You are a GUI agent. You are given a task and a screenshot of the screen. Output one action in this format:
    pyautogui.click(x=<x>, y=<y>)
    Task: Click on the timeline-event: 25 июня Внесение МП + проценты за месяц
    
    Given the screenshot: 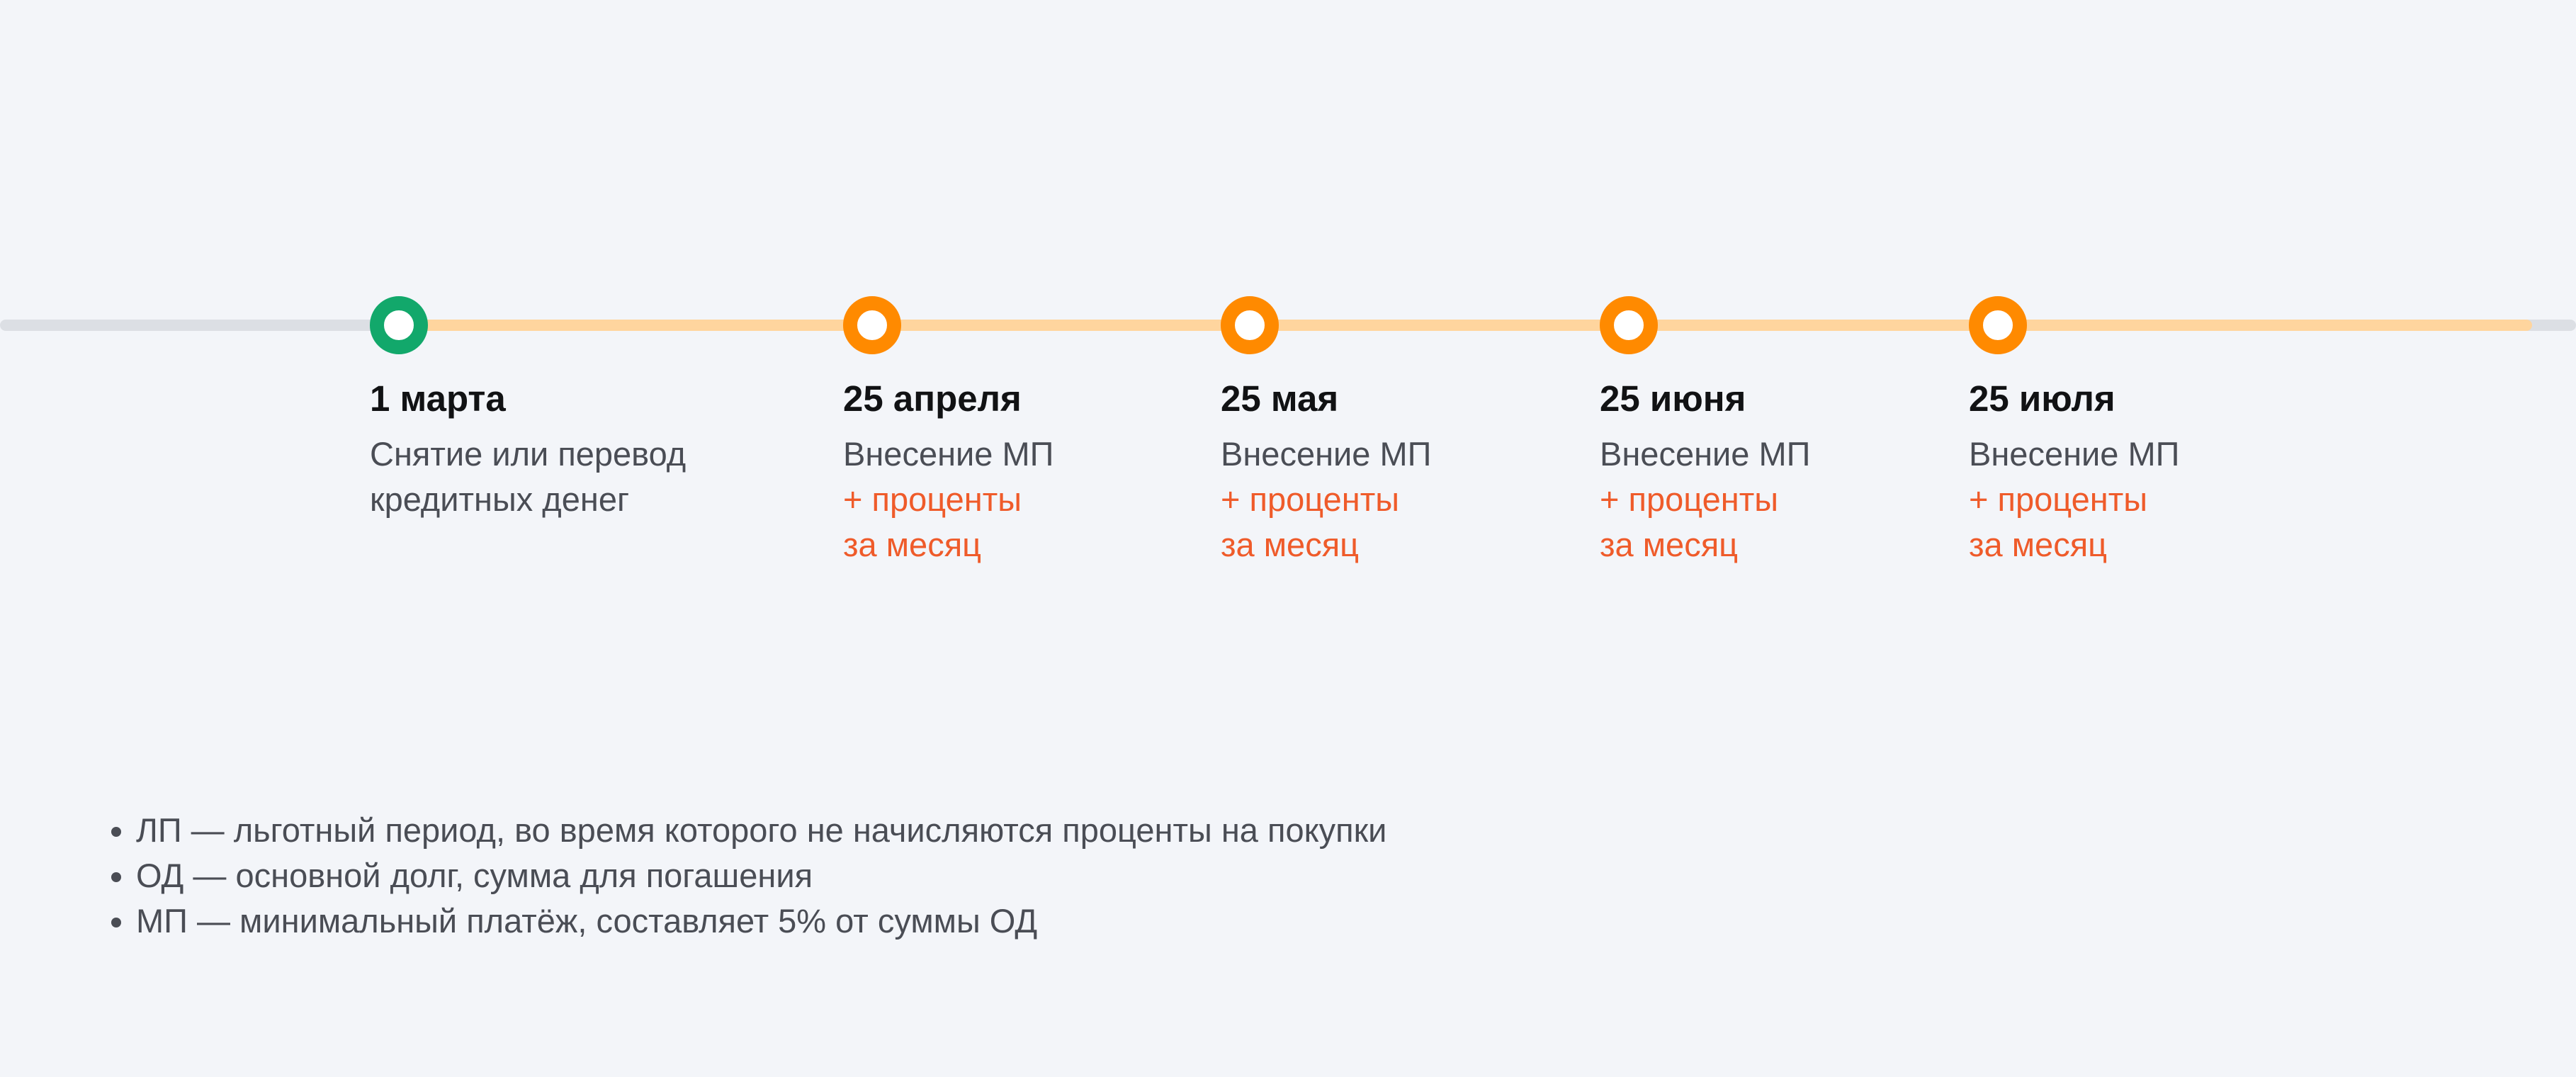 What is the action you would take?
    pyautogui.click(x=1705, y=470)
    